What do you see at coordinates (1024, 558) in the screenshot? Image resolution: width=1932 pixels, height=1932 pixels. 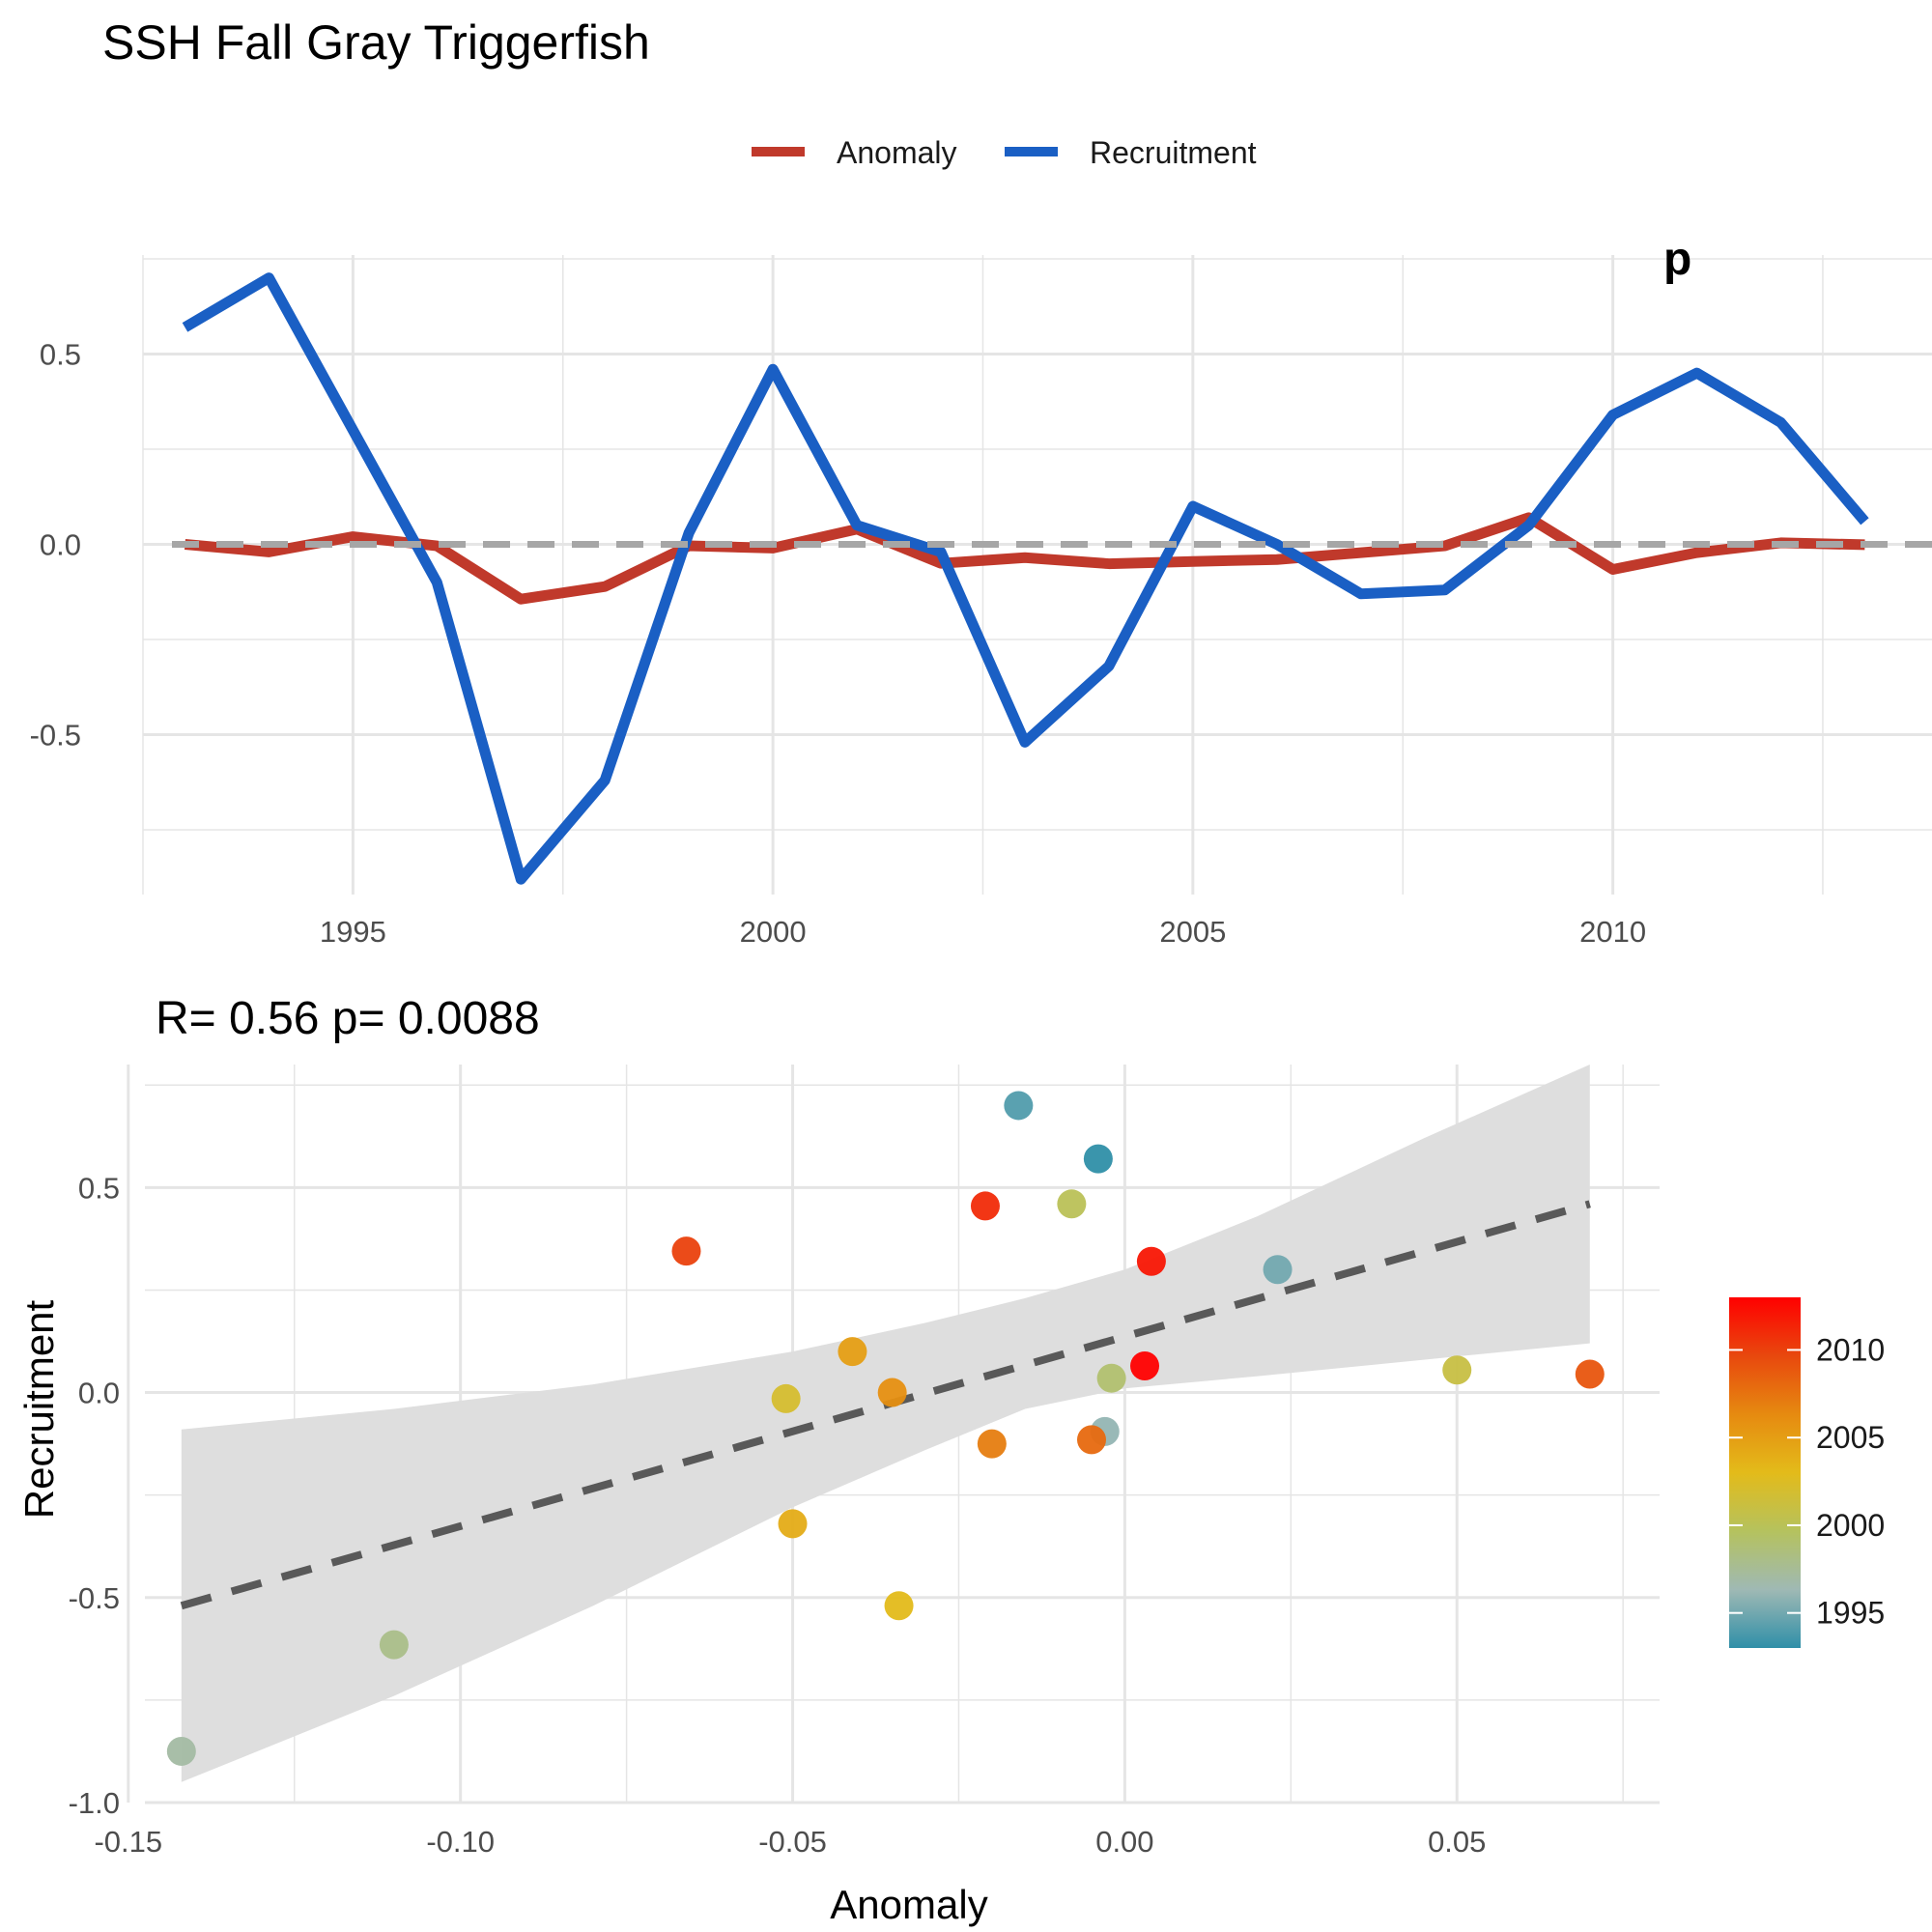 I see `series-line-anomaly` at bounding box center [1024, 558].